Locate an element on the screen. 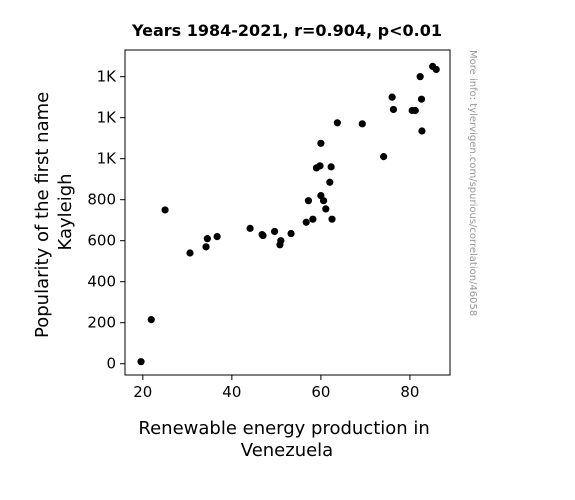 Image resolution: width=575 pixels, height=500 pixels. y-tick-label: 200 is located at coordinates (101, 323).